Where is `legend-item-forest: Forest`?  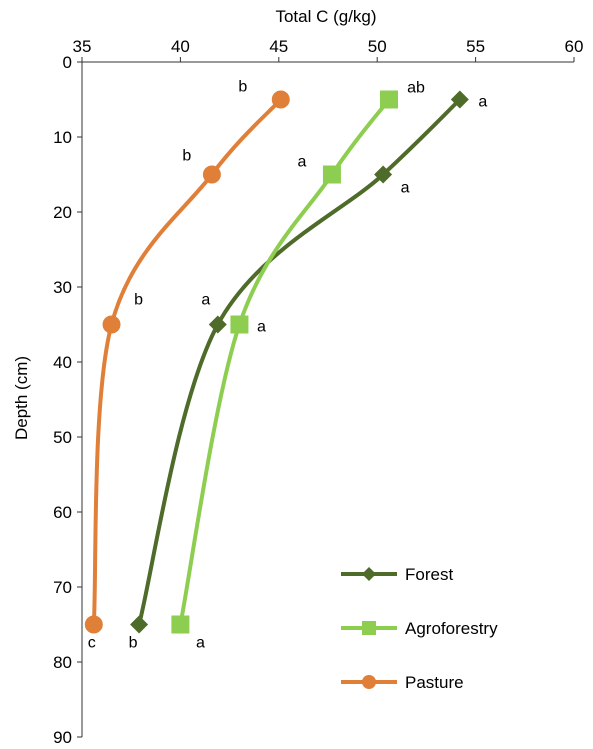 legend-item-forest: Forest is located at coordinates (397, 574).